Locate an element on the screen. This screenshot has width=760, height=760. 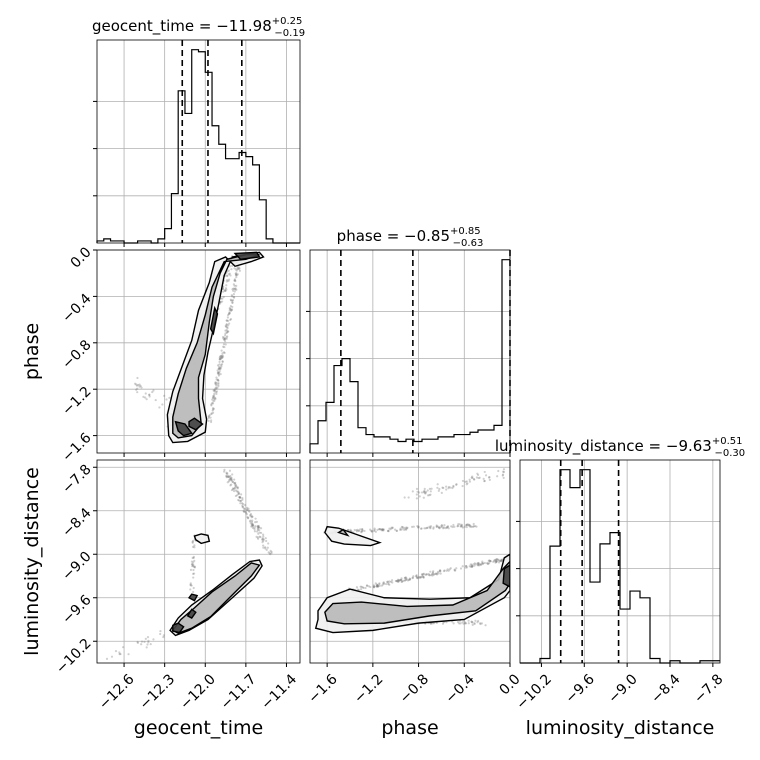
x-tick-label: −1.6 is located at coordinates (322, 688).